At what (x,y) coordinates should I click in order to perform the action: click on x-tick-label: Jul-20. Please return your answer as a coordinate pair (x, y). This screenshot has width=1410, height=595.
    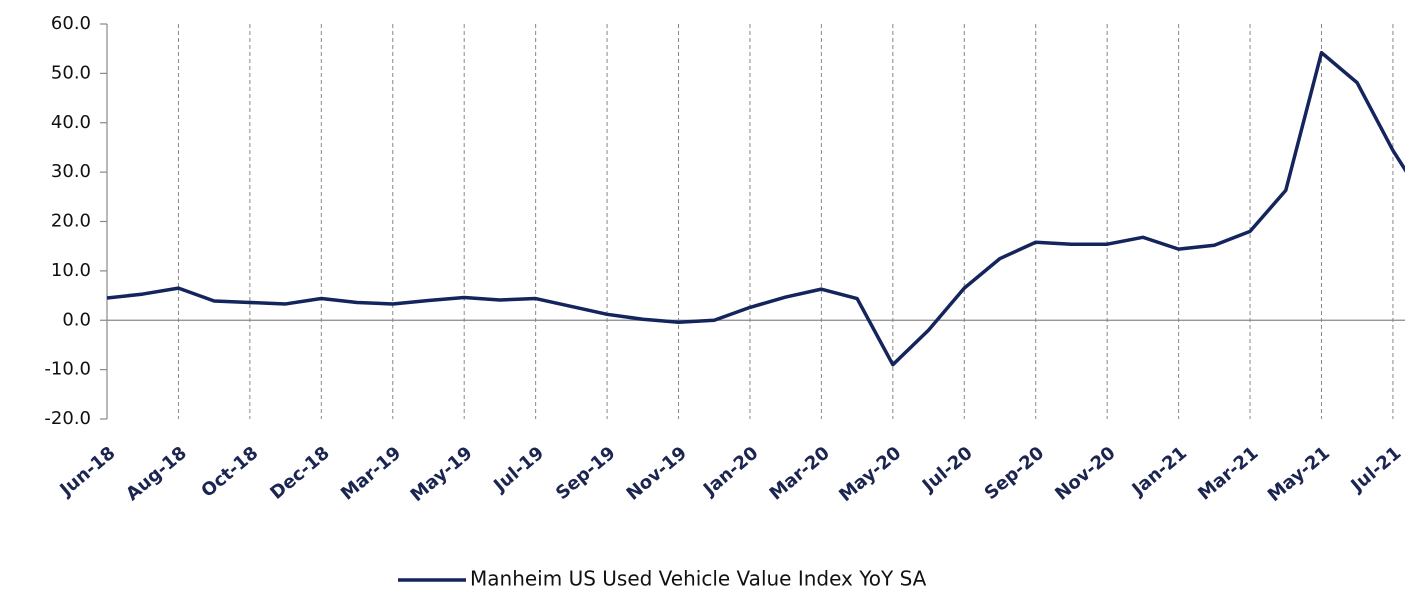
    Looking at the image, I should click on (947, 470).